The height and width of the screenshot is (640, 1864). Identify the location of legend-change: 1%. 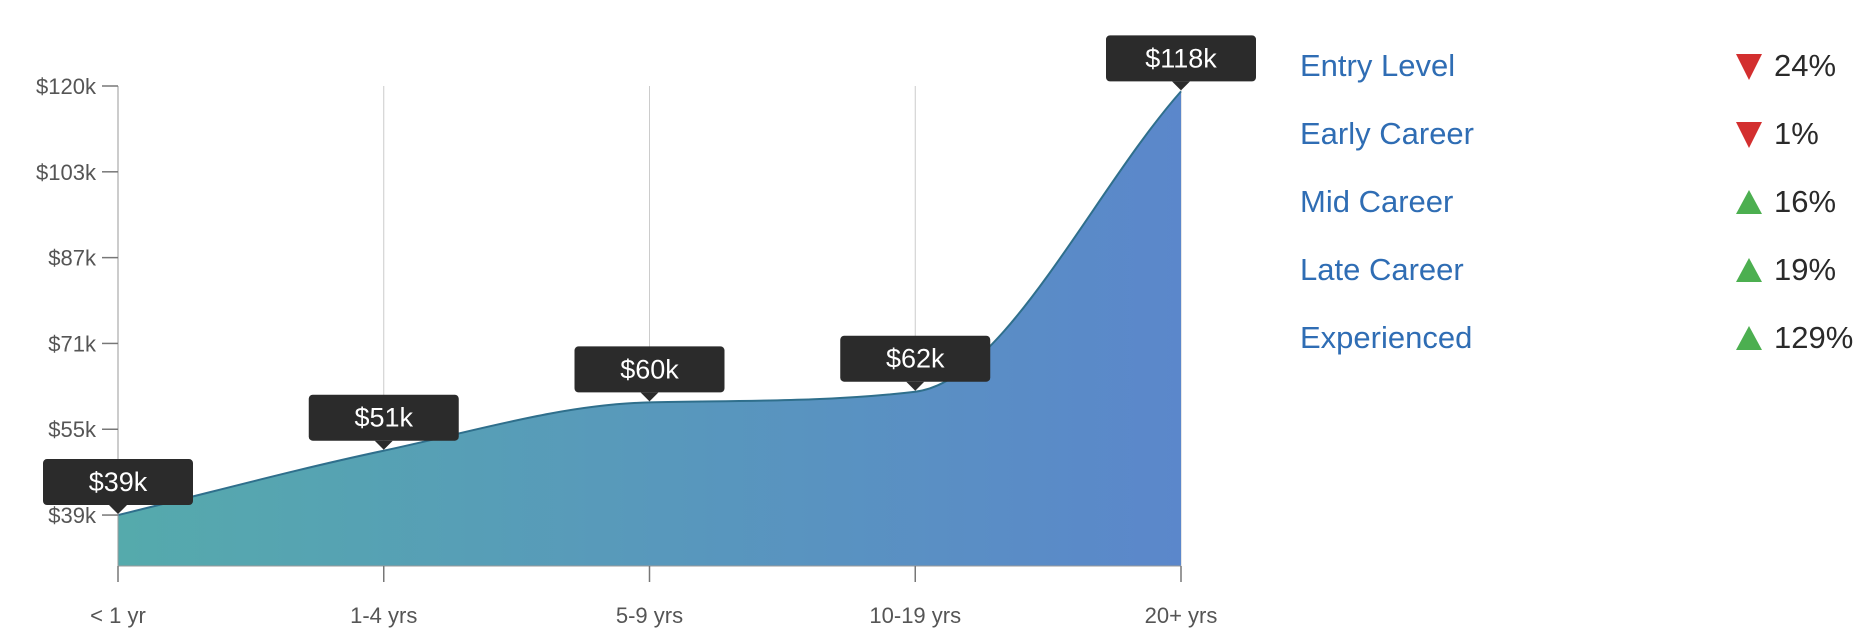
(1796, 133).